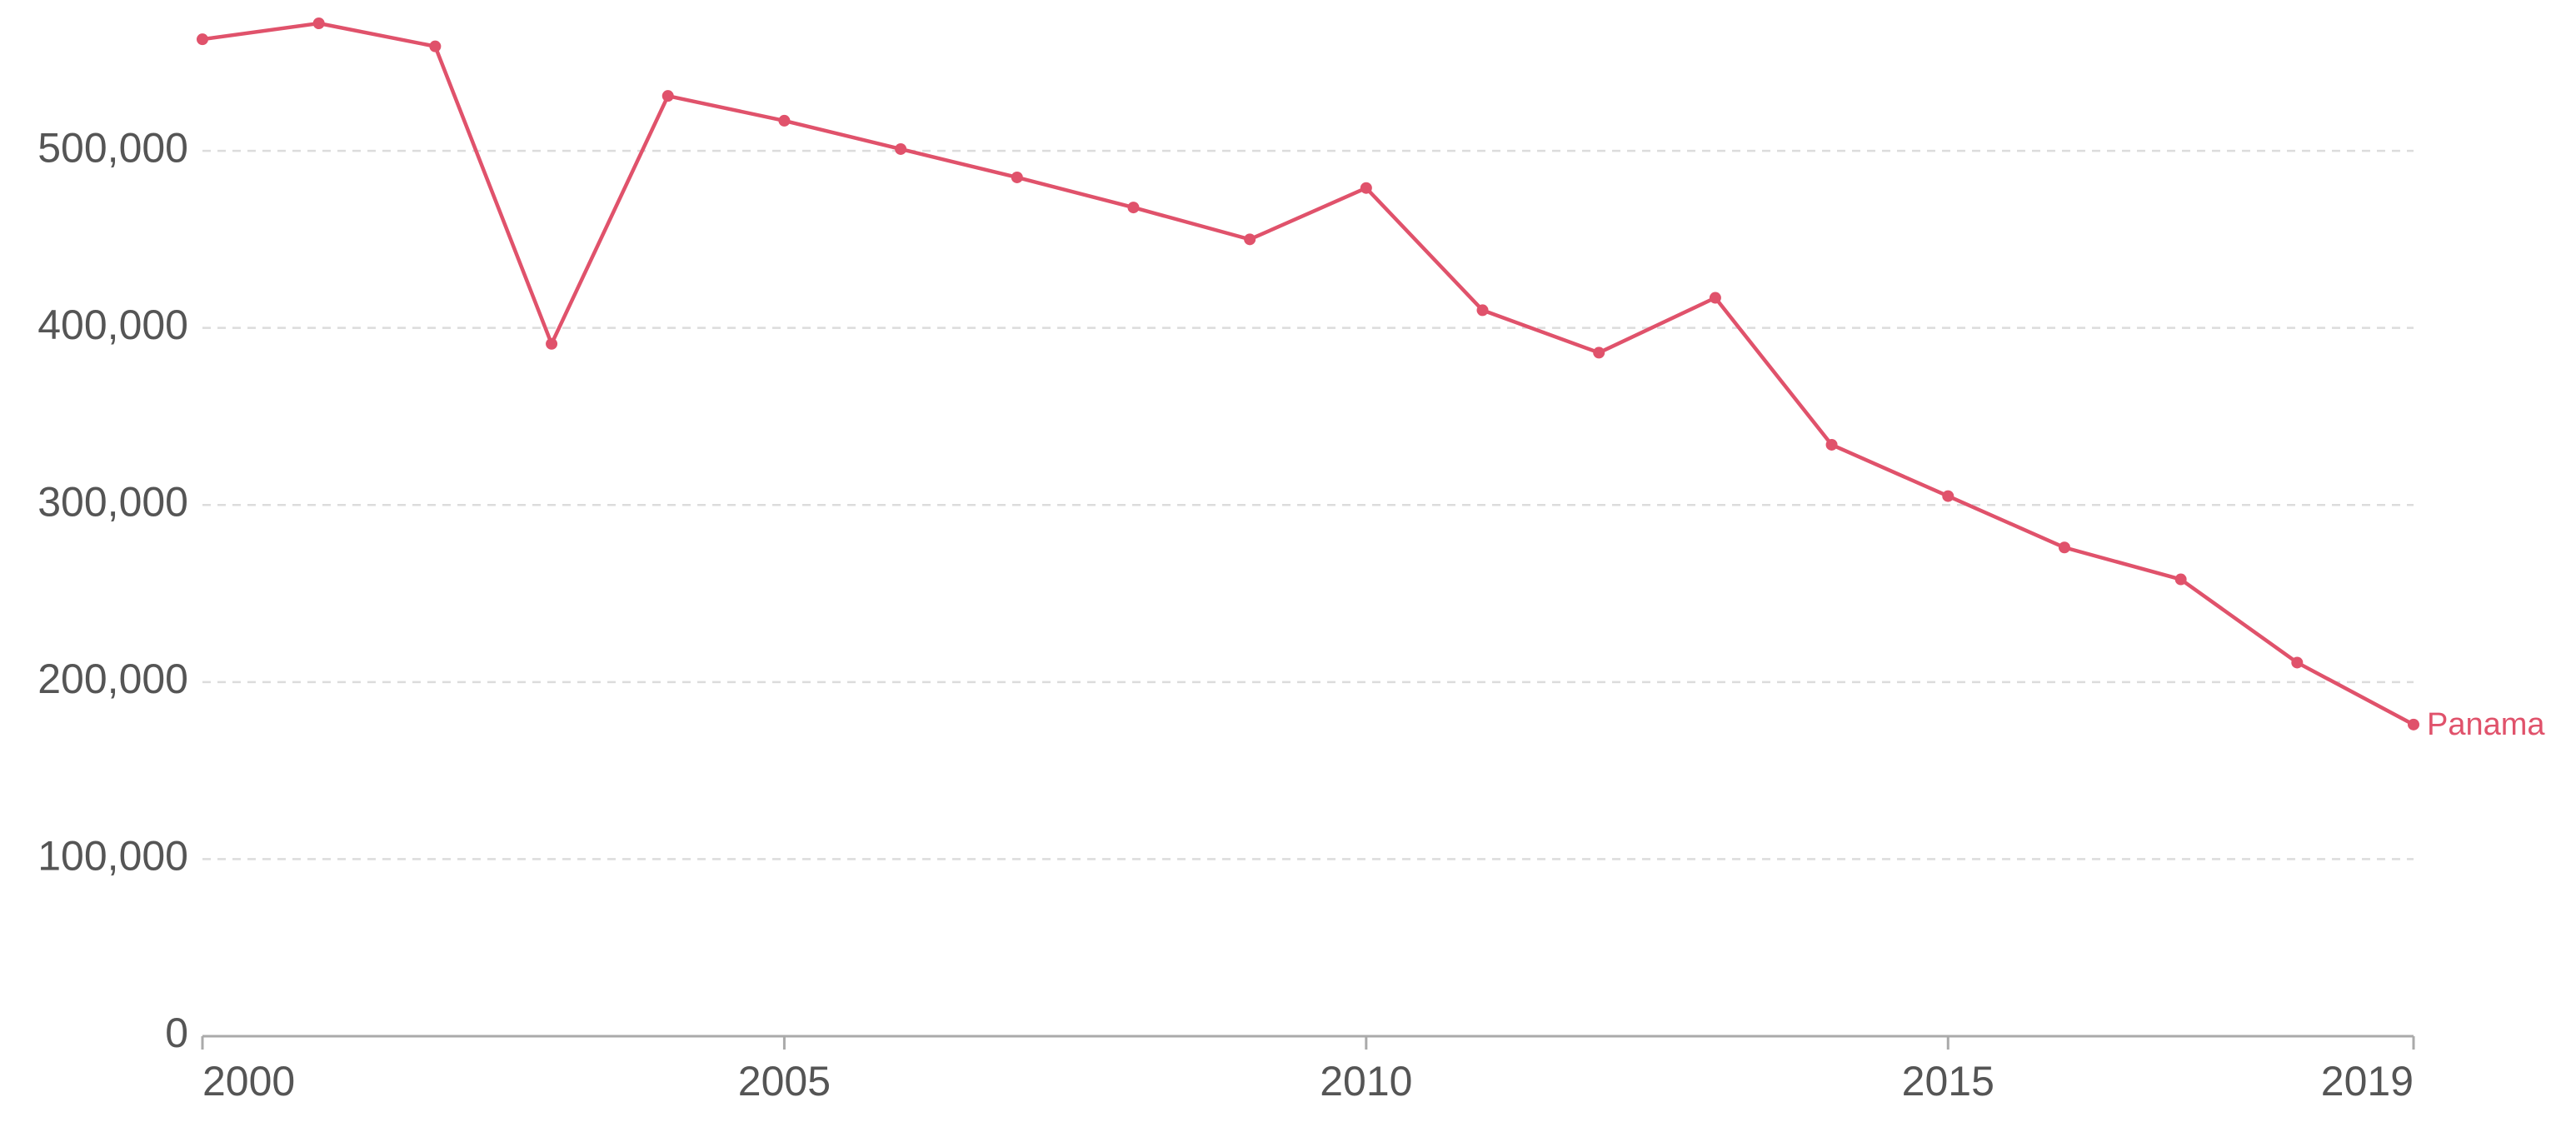 This screenshot has height=1122, width=2576. What do you see at coordinates (2486, 724) in the screenshot?
I see `series-label: Panama` at bounding box center [2486, 724].